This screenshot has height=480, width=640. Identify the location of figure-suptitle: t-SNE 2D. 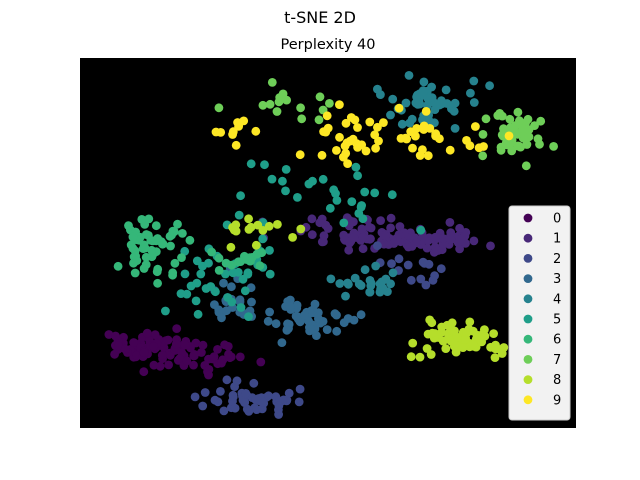
(320, 17).